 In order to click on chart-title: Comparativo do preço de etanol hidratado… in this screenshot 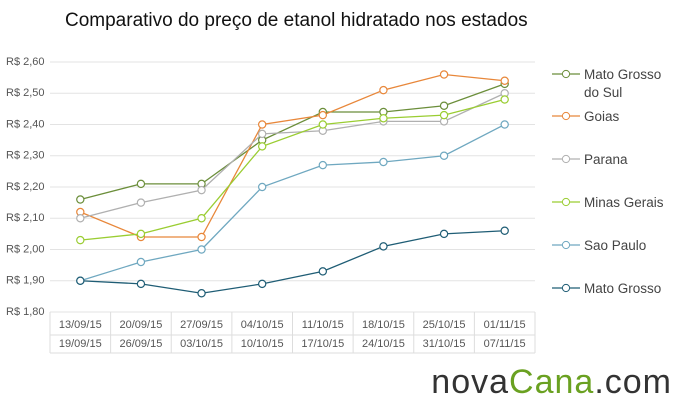, I will do `click(296, 20)`.